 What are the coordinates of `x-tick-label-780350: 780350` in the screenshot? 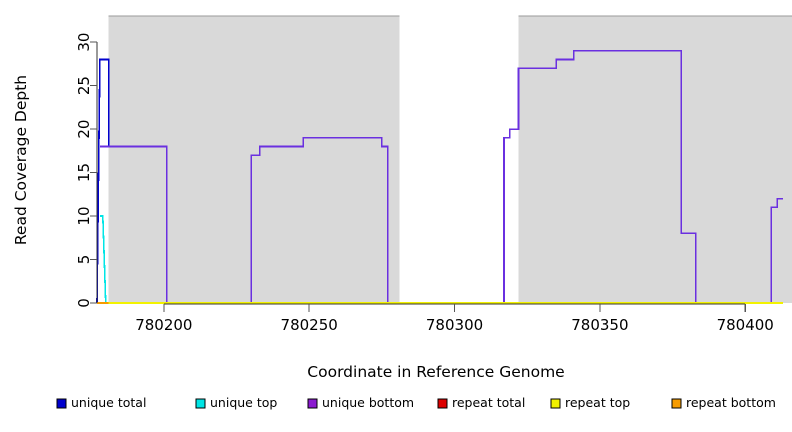 It's located at (599, 325).